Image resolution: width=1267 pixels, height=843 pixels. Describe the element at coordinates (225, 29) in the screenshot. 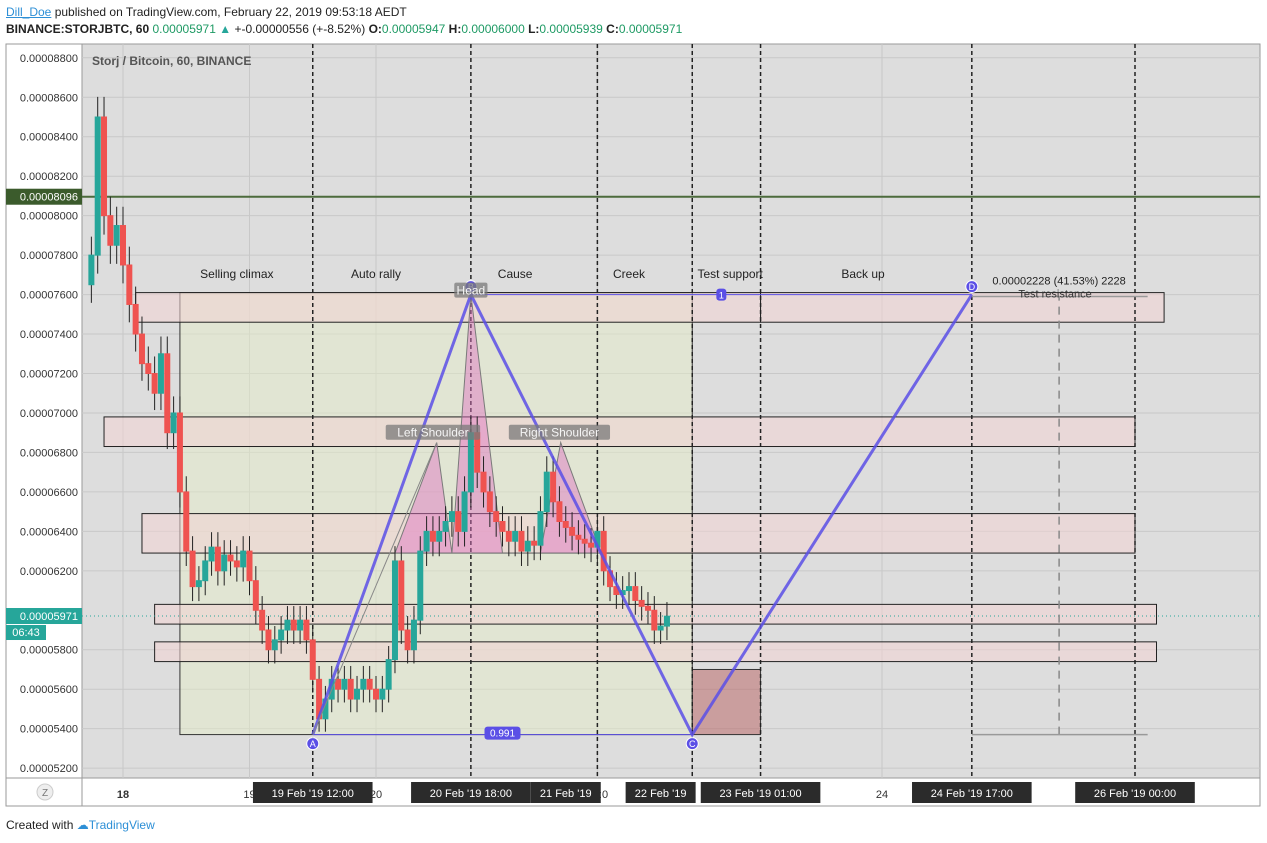

I see `triangle-up-icon: ▲` at that location.